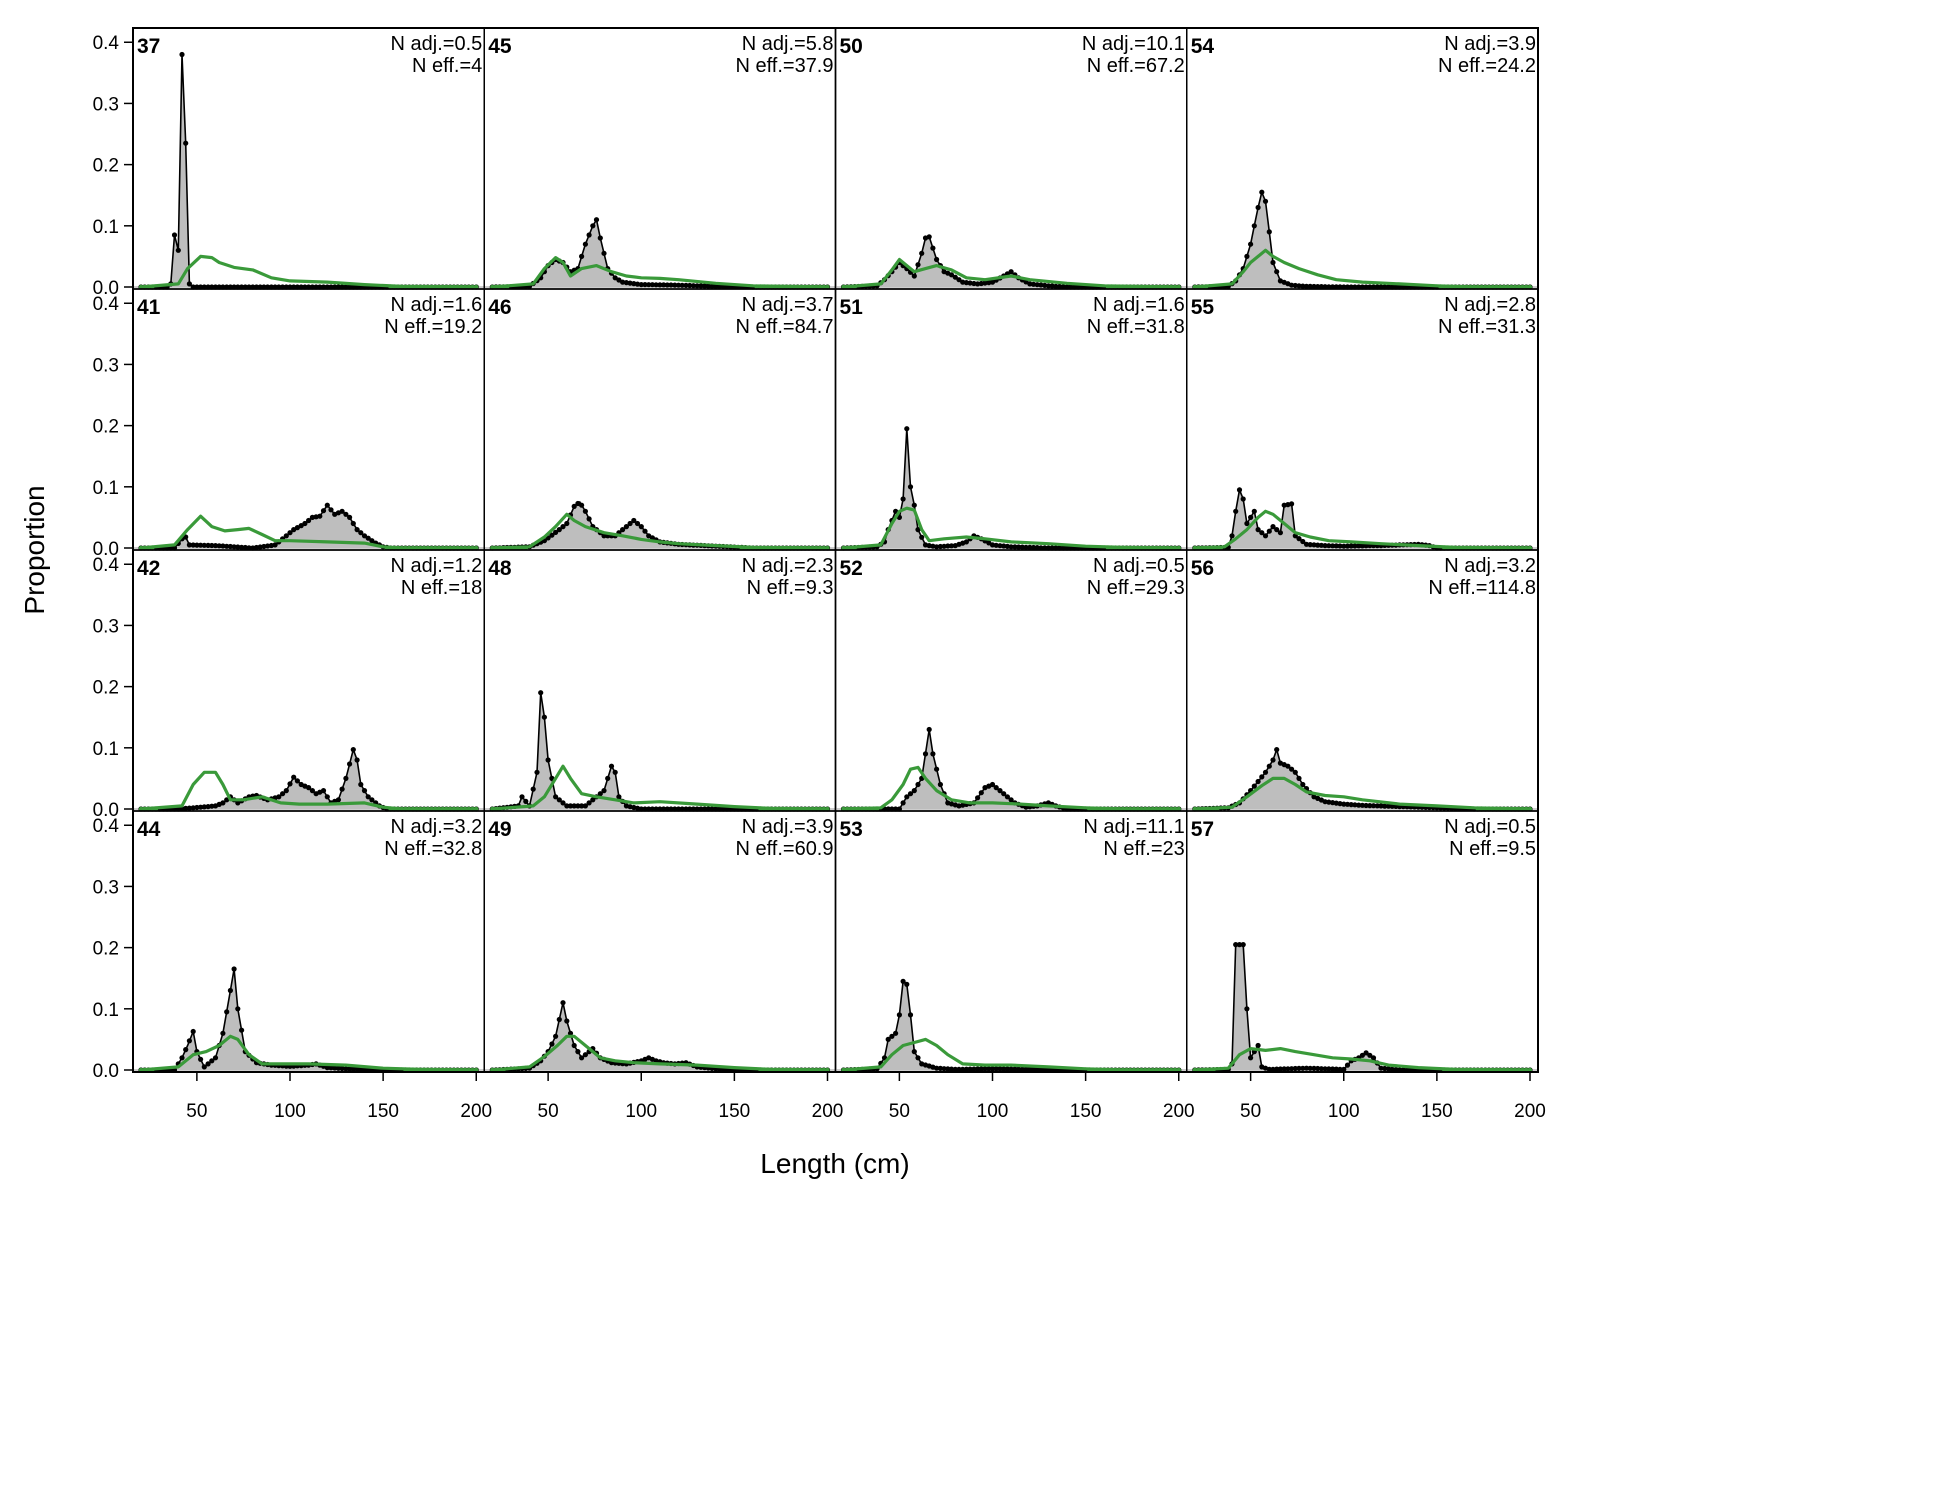 The width and height of the screenshot is (1950, 1500). What do you see at coordinates (788, 566) in the screenshot?
I see `n-adj-label: N adj.=2.3` at bounding box center [788, 566].